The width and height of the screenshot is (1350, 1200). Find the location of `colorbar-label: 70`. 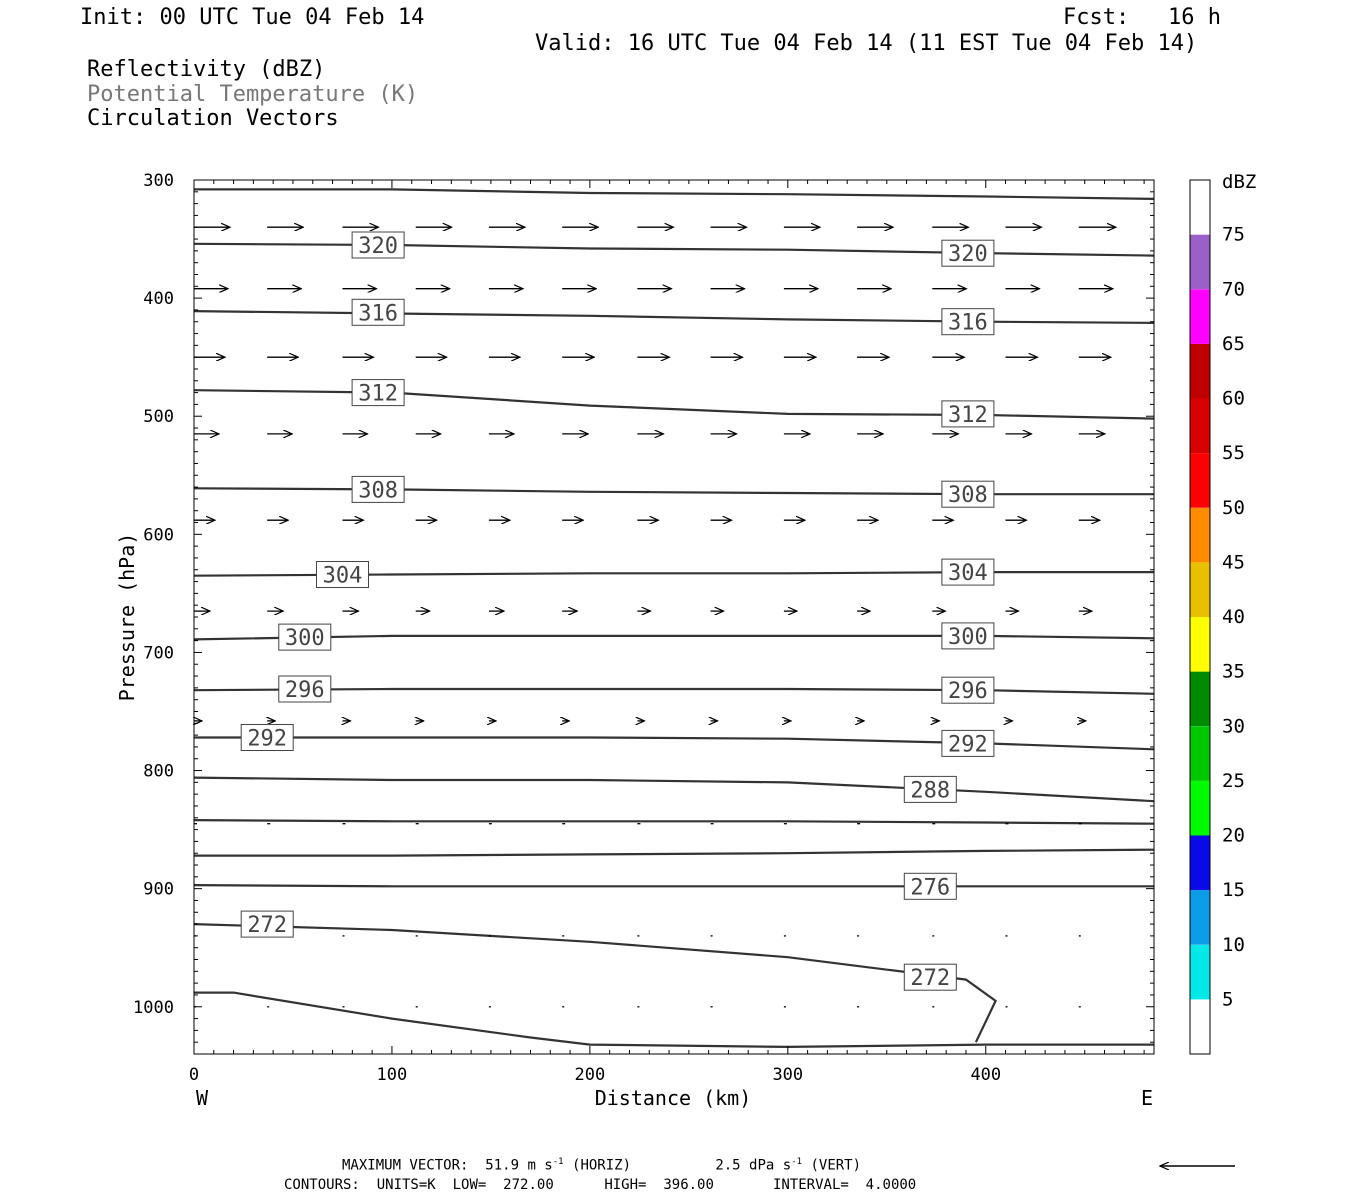

colorbar-label: 70 is located at coordinates (1233, 289).